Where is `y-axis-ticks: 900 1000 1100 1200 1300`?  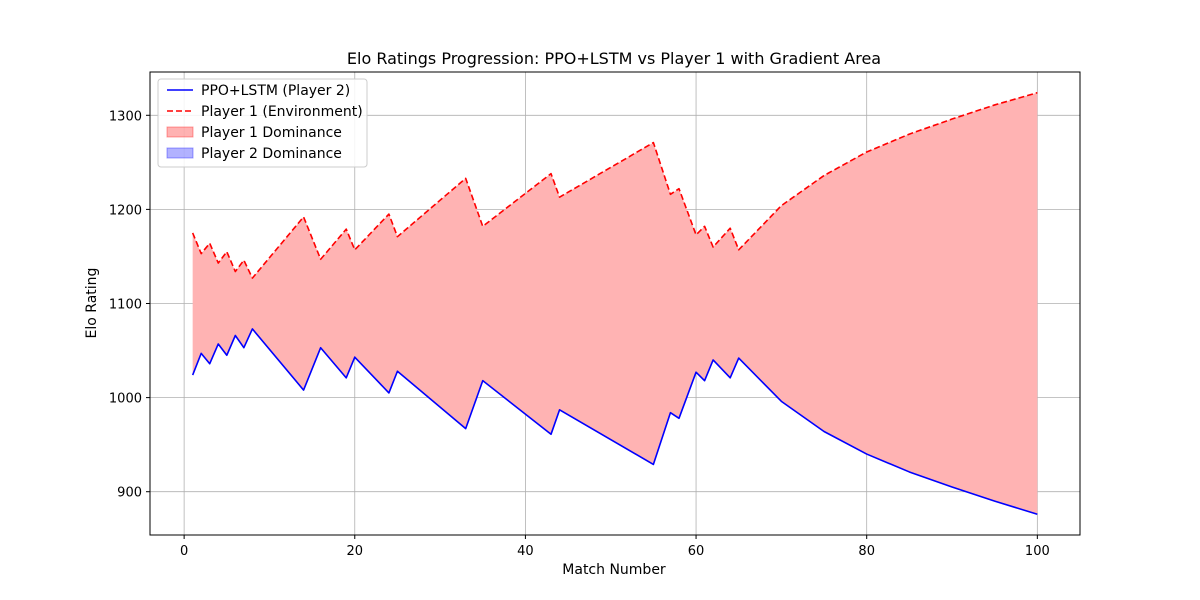
y-axis-ticks: 900 1000 1100 1200 1300 is located at coordinates (129, 305).